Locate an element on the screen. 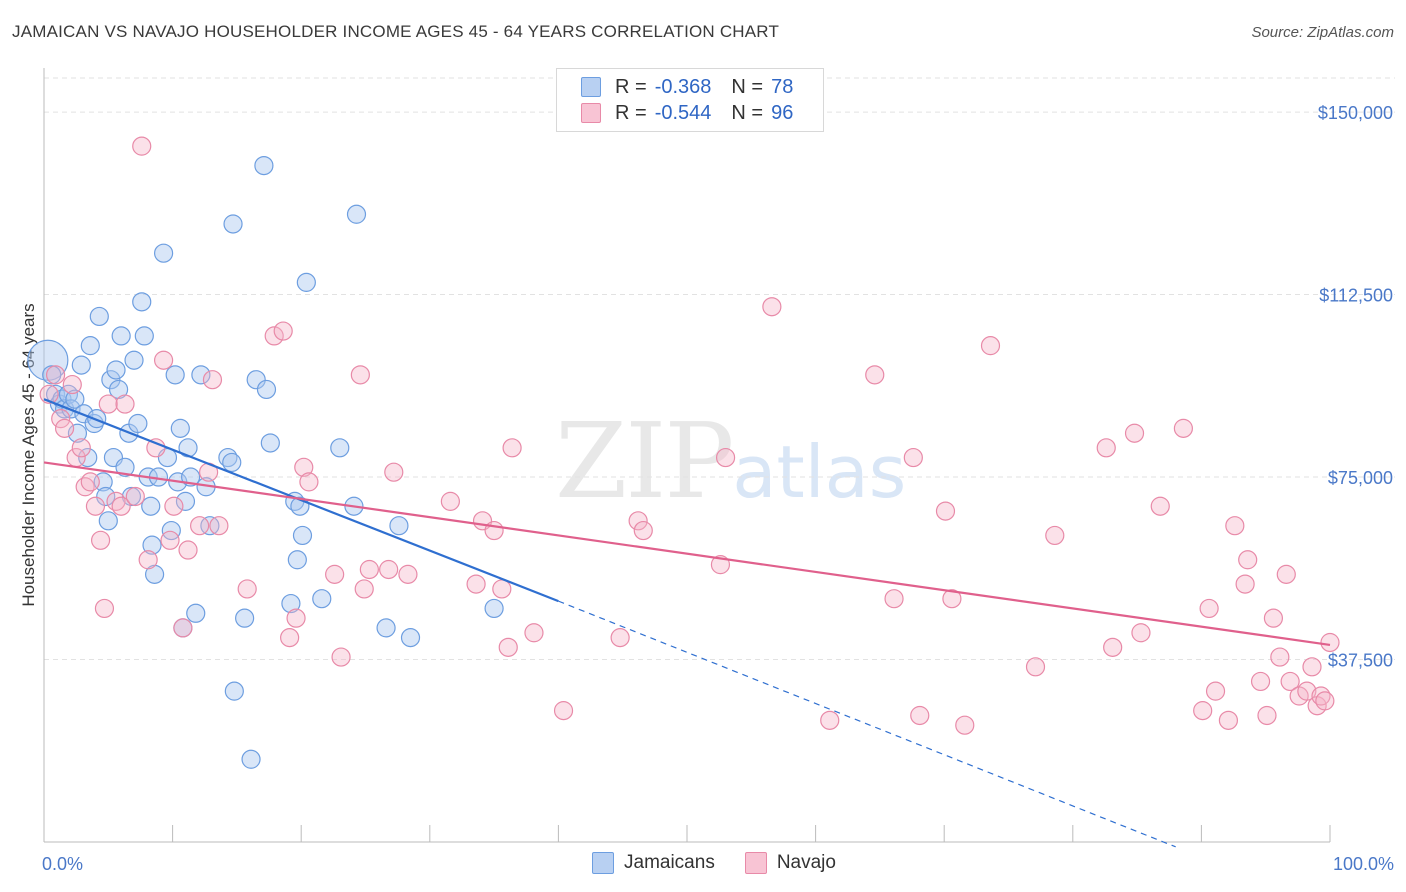 The width and height of the screenshot is (1406, 892). x-label-min: 0.0% is located at coordinates (62, 864).